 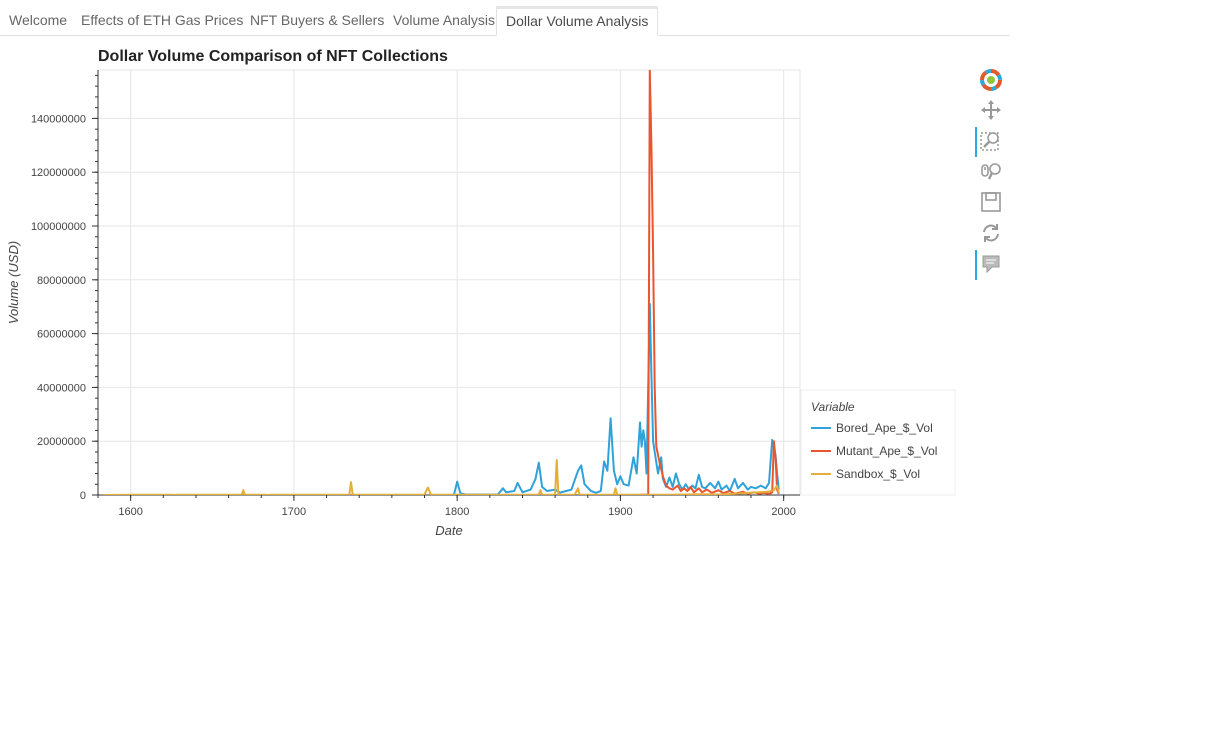 What do you see at coordinates (61, 335) in the screenshot?
I see `y-tick-label: 60000000` at bounding box center [61, 335].